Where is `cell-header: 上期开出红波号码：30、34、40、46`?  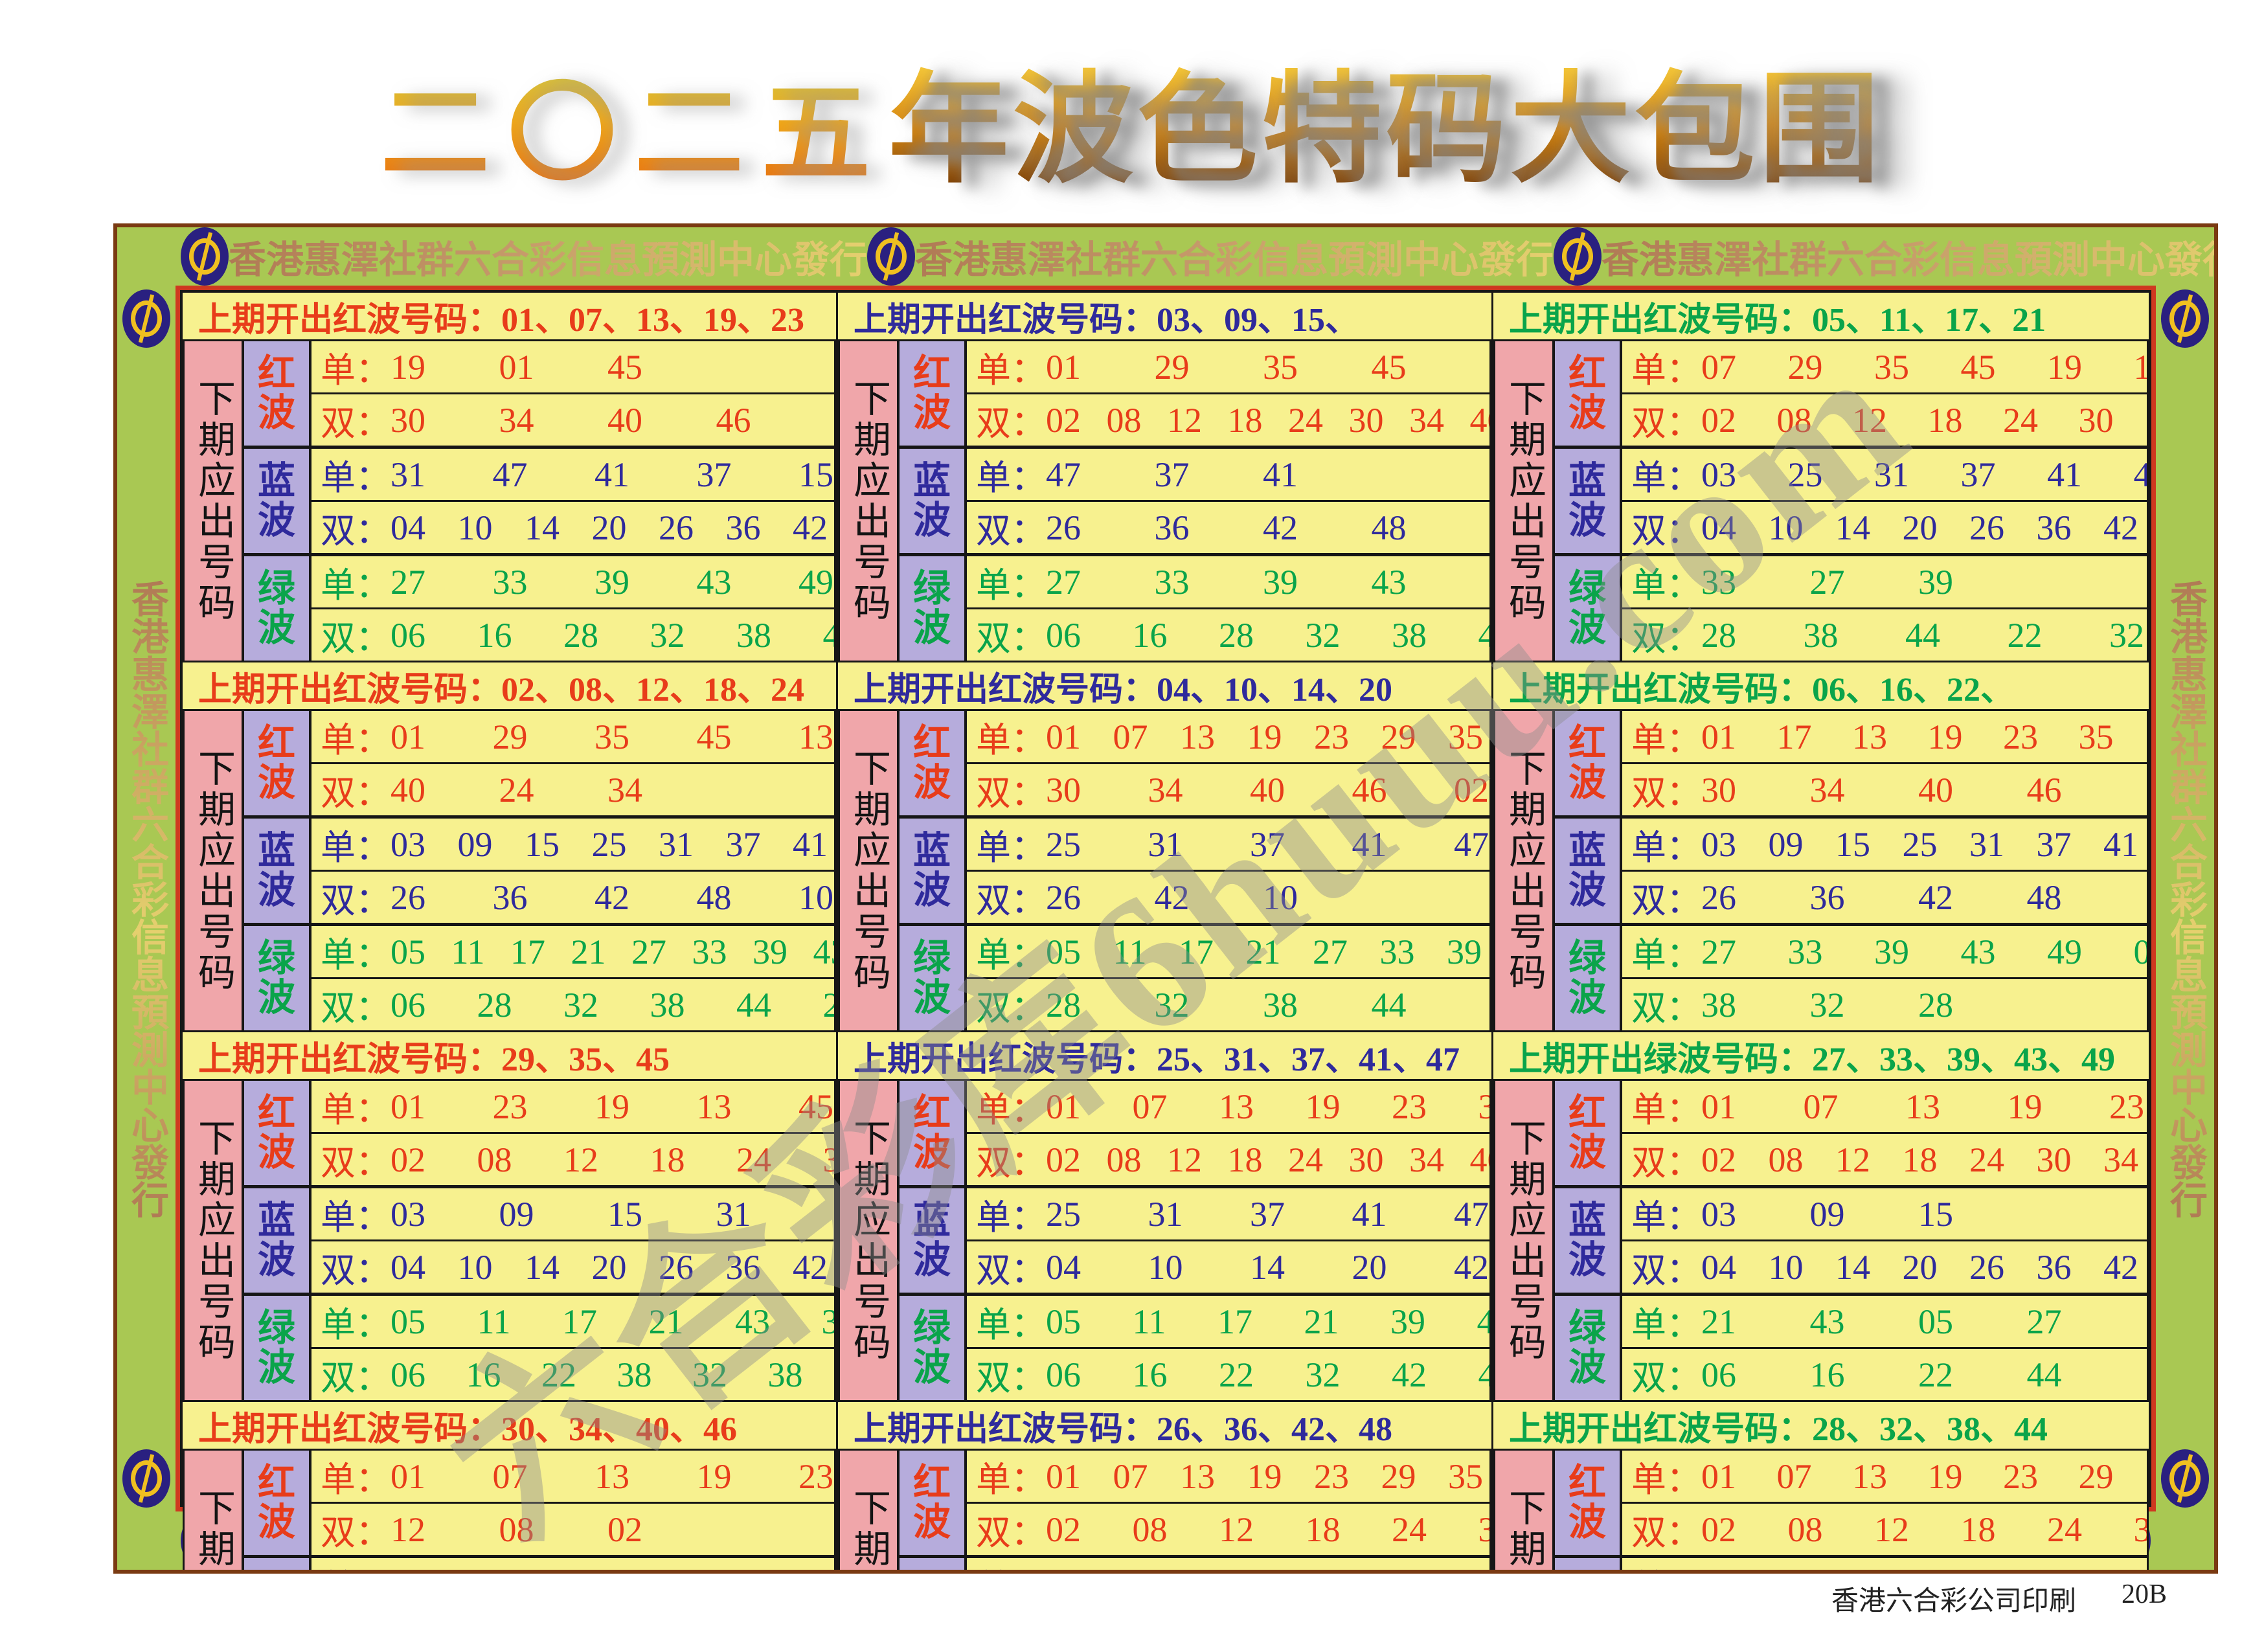 cell-header: 上期开出红波号码：30、34、40、46 is located at coordinates (468, 1429).